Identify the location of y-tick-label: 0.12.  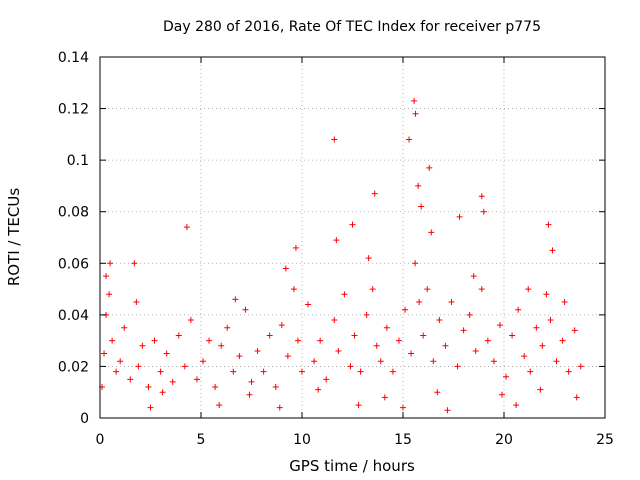
(73, 110).